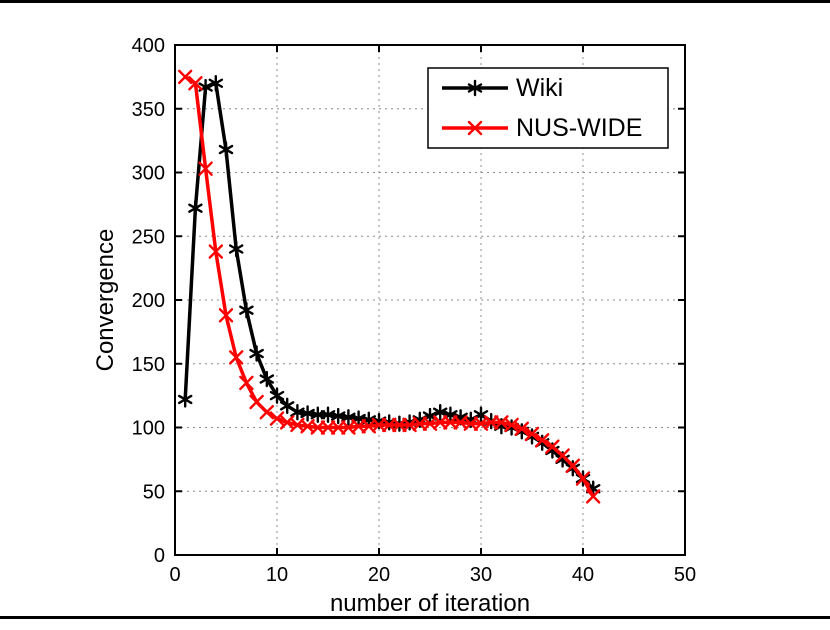 The image size is (830, 630). I want to click on legend-label-wiki: Wiki, so click(539, 88).